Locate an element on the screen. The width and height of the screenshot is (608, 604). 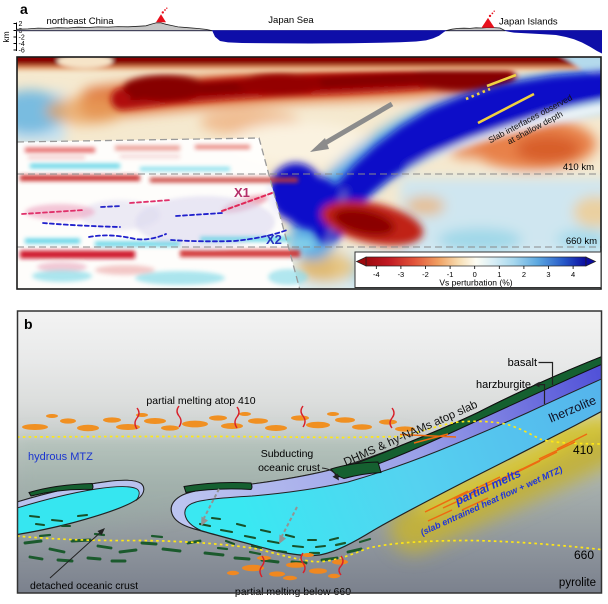
svg-text: b is located at coordinates (28, 324).